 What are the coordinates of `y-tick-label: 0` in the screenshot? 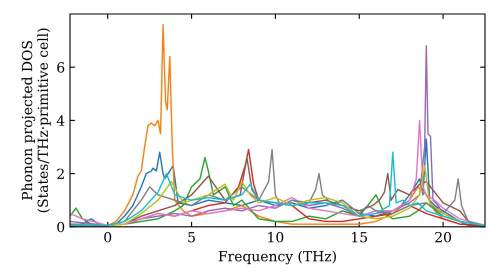 It's located at (60, 227).